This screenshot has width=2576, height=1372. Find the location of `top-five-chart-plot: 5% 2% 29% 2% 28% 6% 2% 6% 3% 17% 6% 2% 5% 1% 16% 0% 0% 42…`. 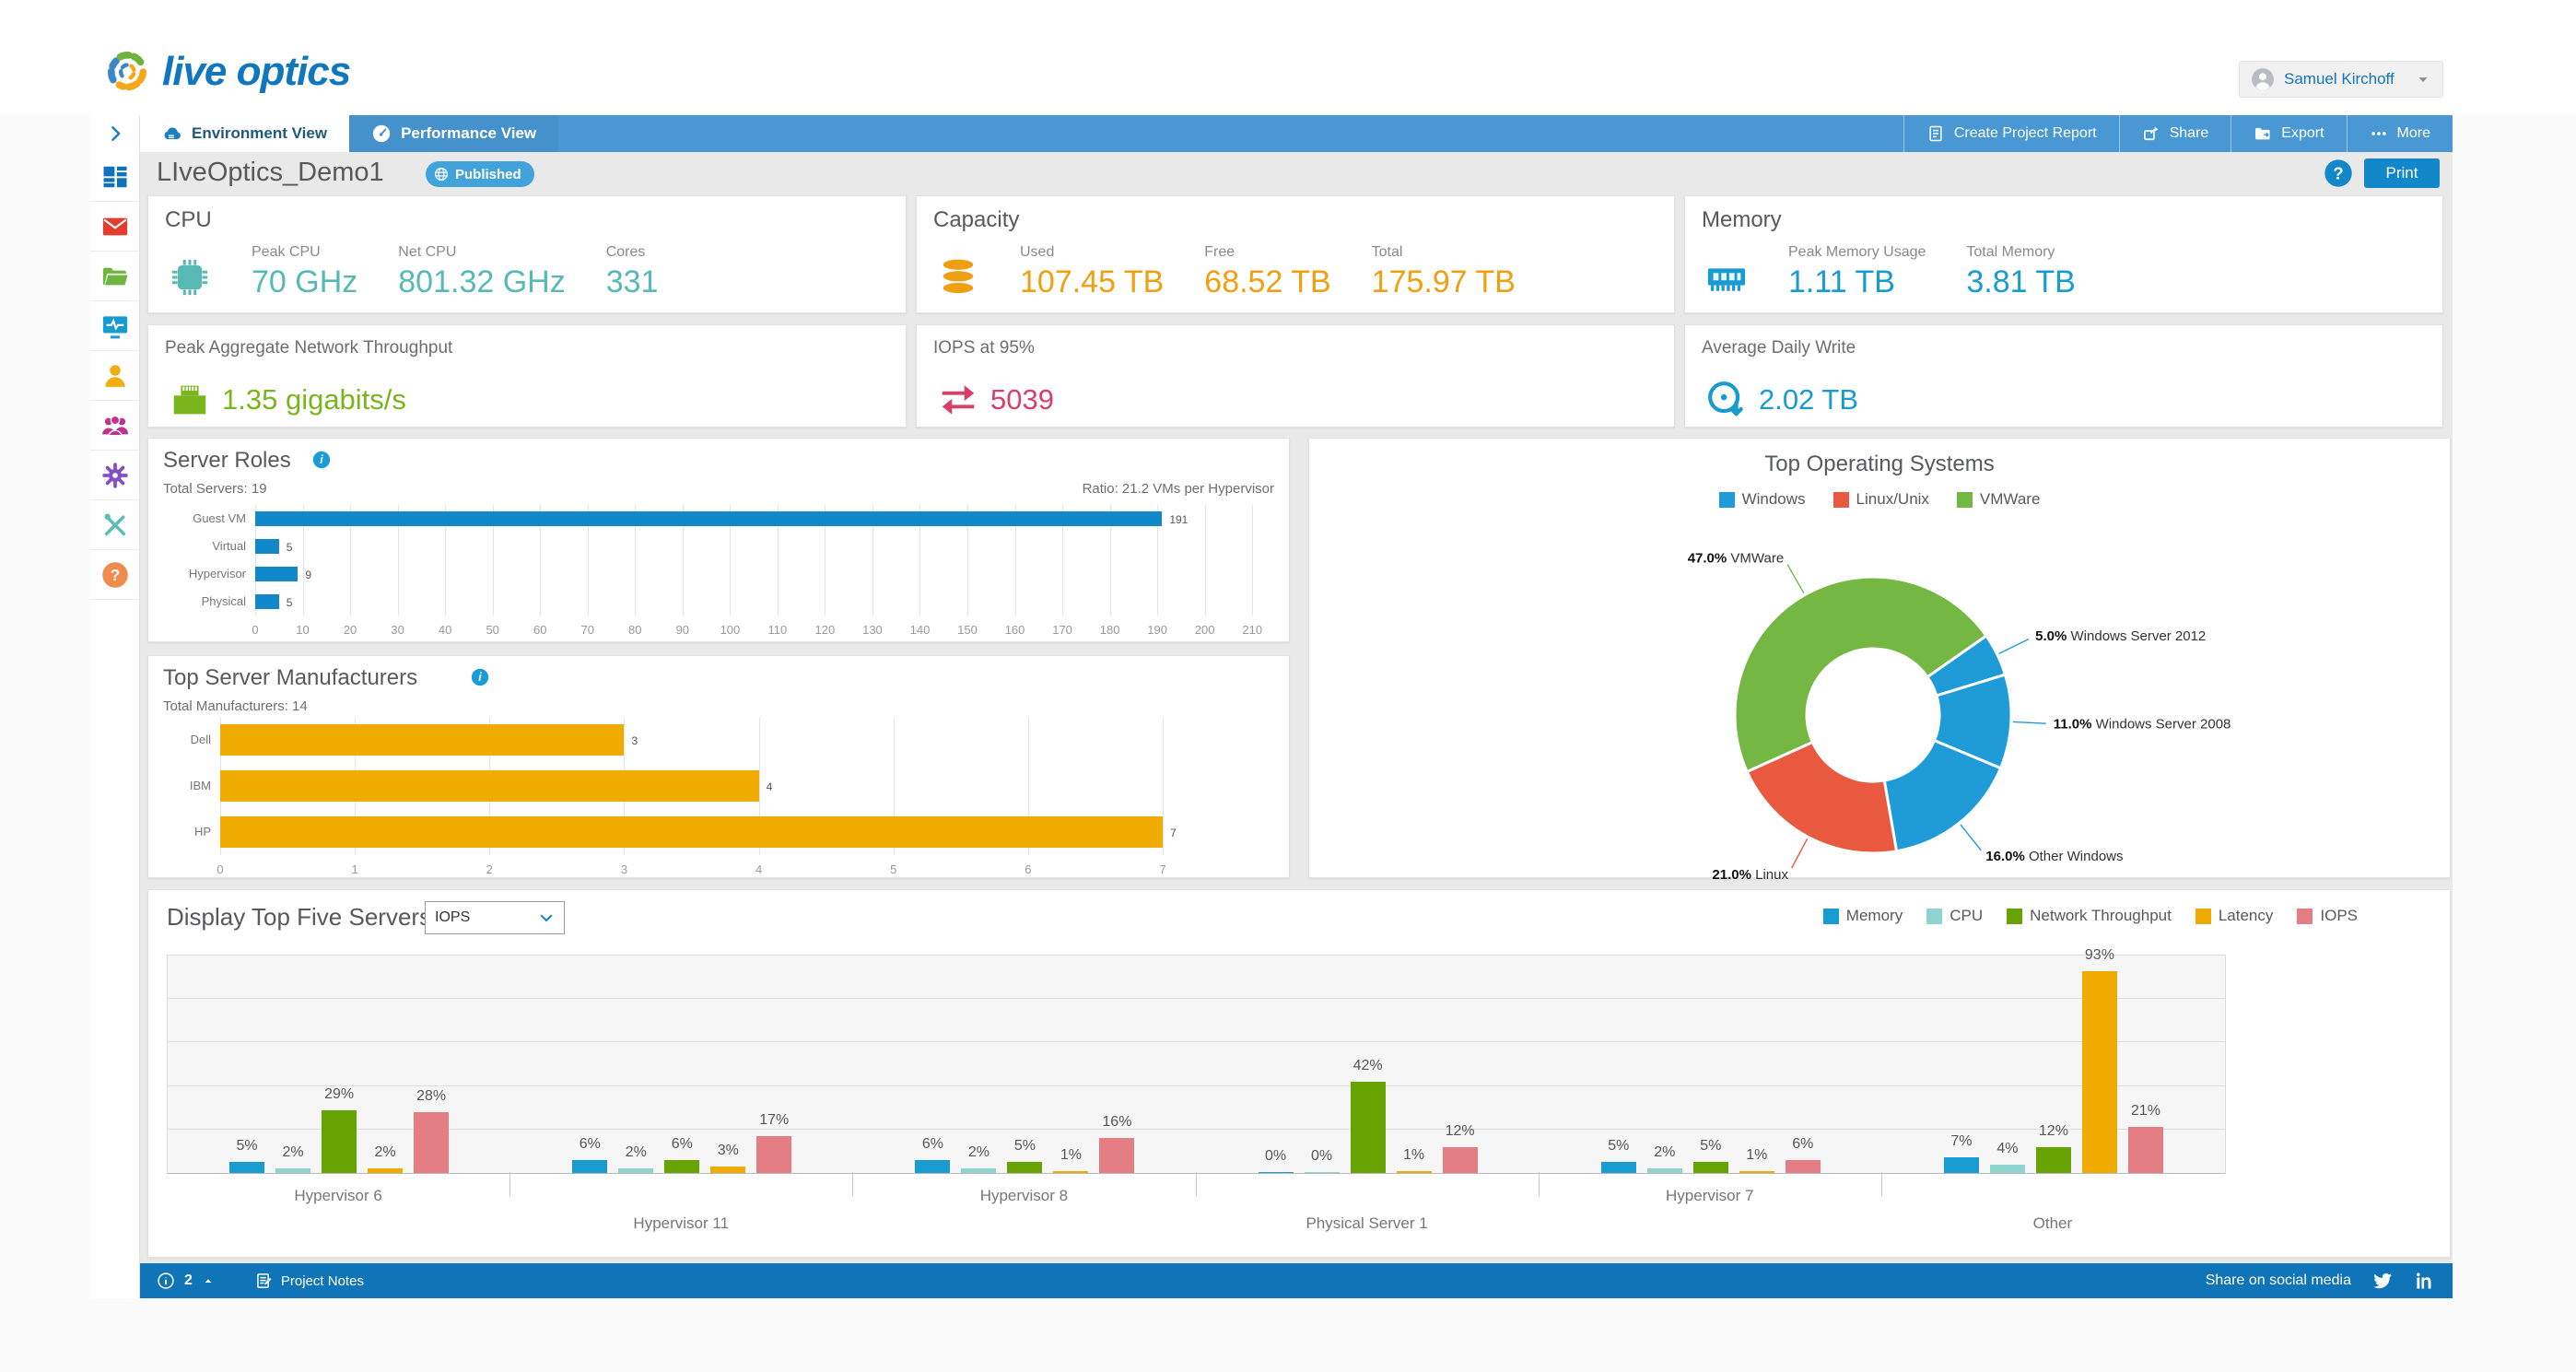

top-five-chart-plot: 5% 2% 29% 2% 28% 6% 2% 6% 3% 17% 6% 2% 5% 1% 16% 0% 0% 42… is located at coordinates (1196, 1060).